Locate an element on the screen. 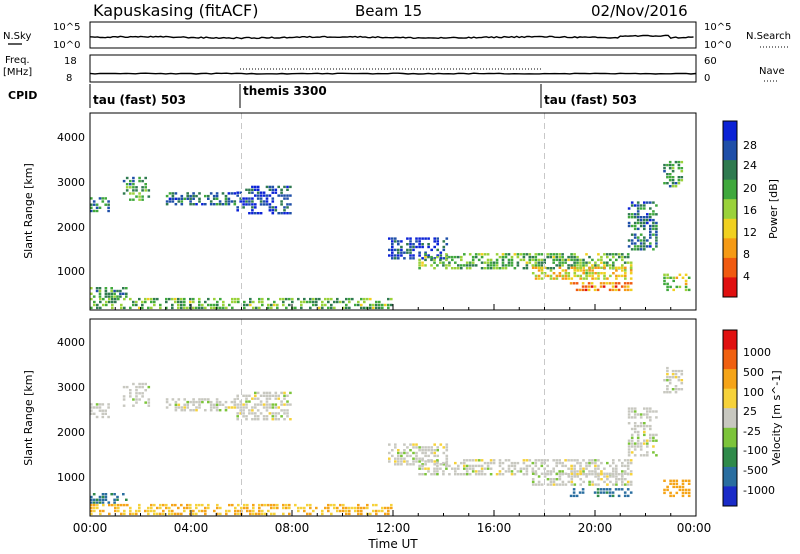  velocity-cell-band0 is located at coordinates (97, 417).